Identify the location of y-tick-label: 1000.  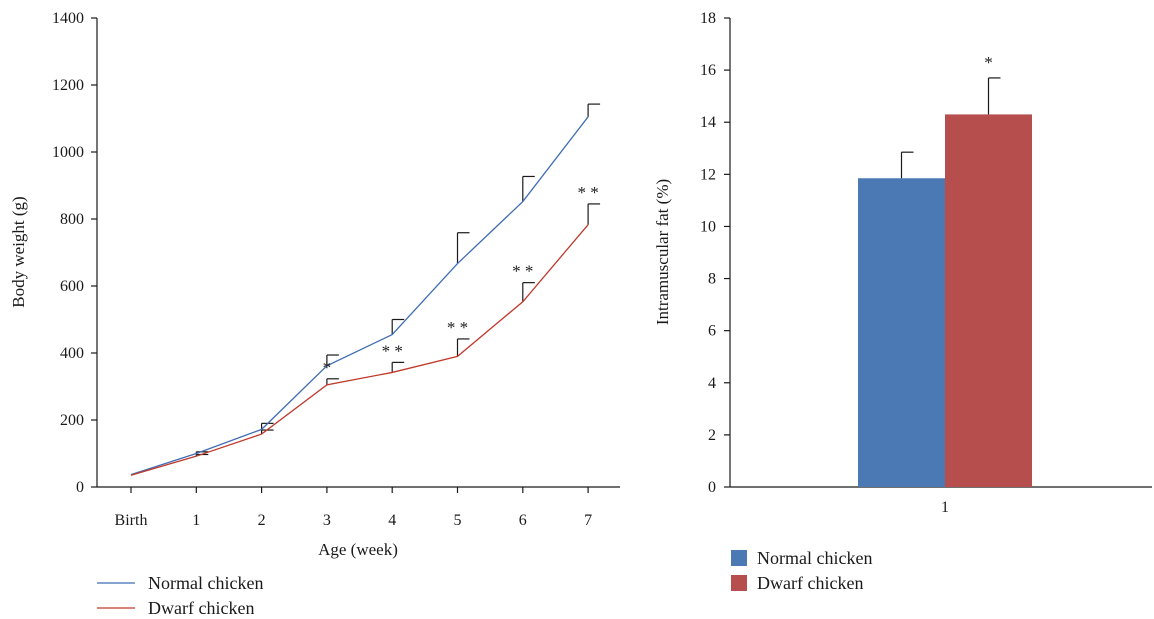
(68, 152).